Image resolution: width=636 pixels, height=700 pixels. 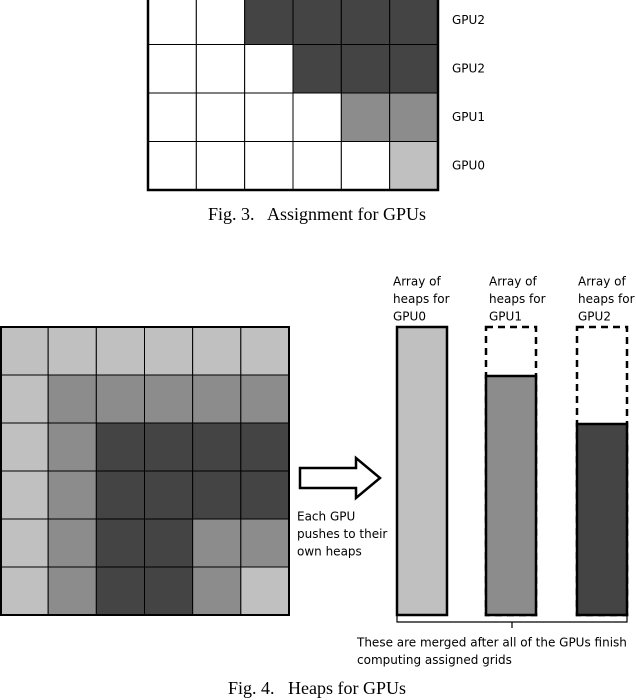 I want to click on arrow, so click(x=340, y=478).